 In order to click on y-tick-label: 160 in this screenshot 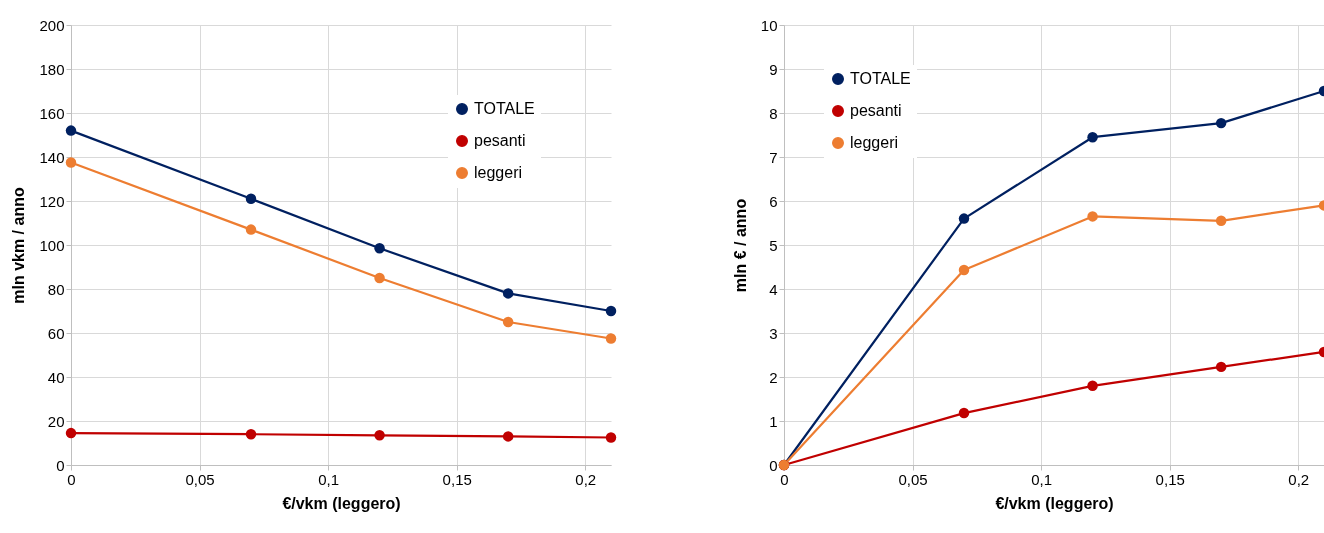, I will do `click(52, 113)`.